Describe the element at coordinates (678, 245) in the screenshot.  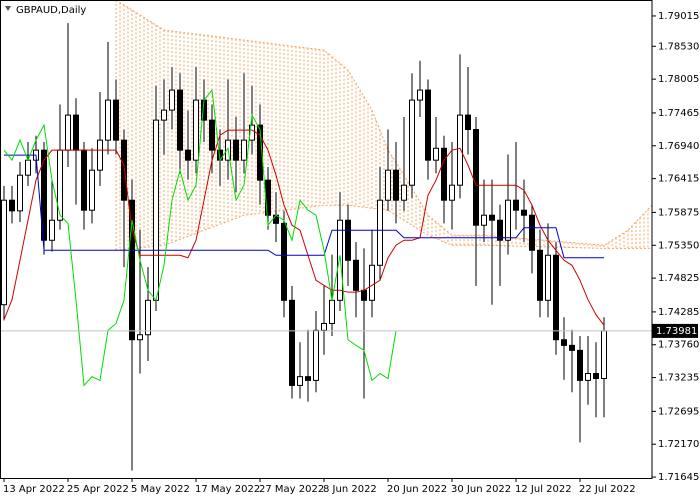
I see `y-tick-label: 1.75350` at that location.